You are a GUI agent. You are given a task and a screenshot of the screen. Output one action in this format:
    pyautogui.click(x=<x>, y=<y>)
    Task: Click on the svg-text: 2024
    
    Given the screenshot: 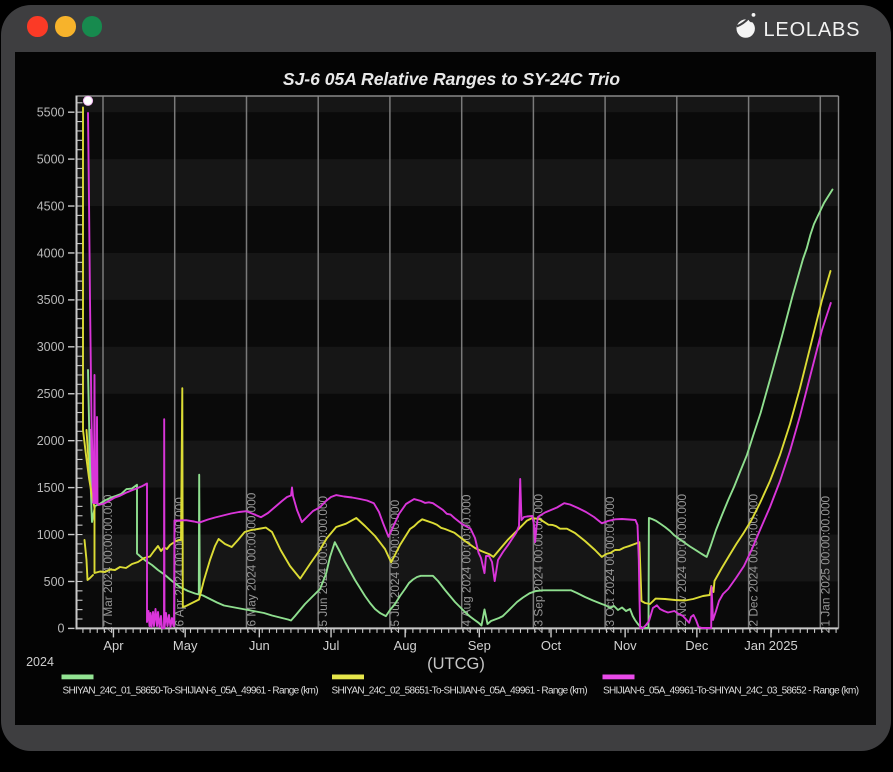 What is the action you would take?
    pyautogui.click(x=40, y=662)
    